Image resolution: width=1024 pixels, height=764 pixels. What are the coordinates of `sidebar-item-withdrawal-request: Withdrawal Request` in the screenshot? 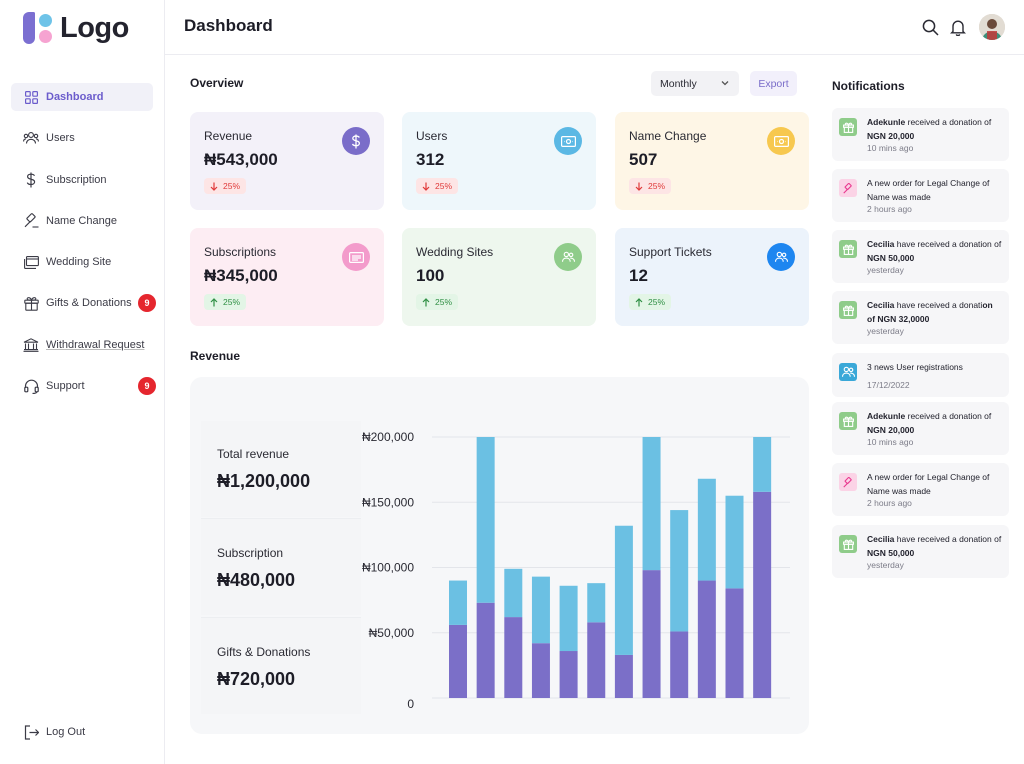 It's located at (82, 345).